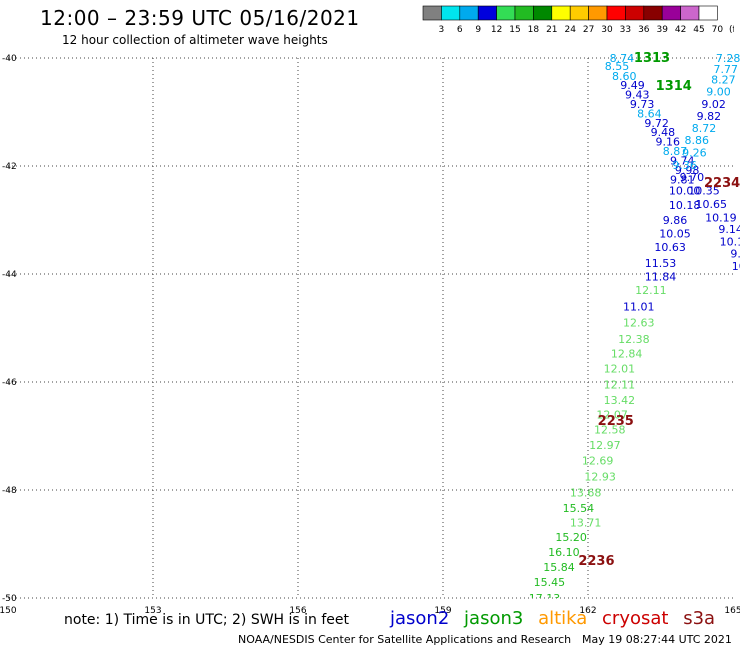 This screenshot has width=740, height=650. Describe the element at coordinates (652, 58) in the screenshot. I see `time-label: 1313` at that location.